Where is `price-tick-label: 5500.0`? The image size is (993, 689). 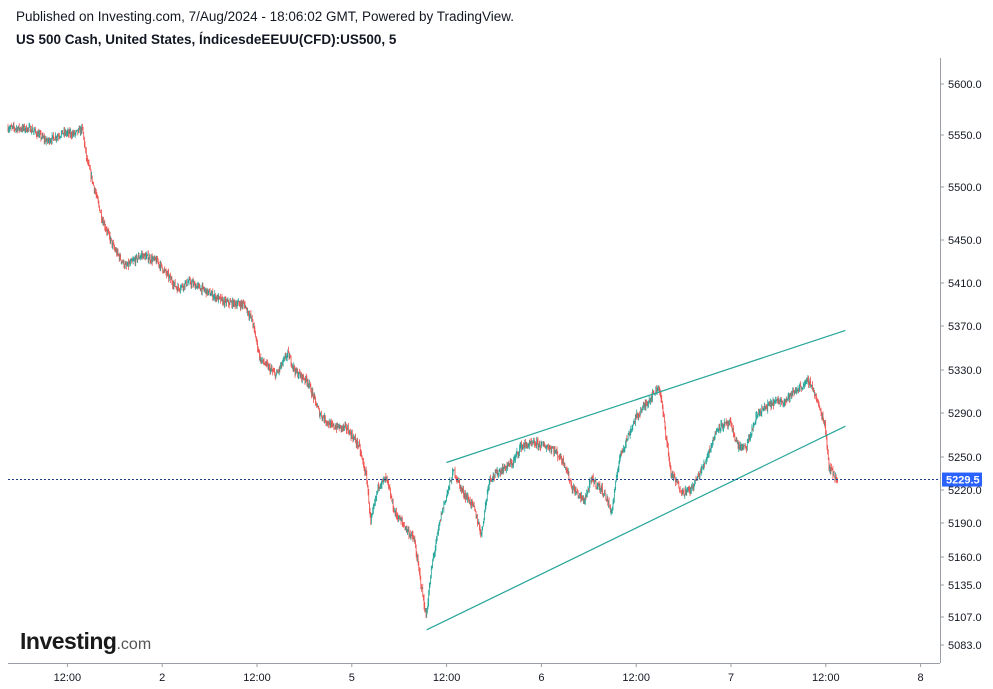 price-tick-label: 5500.0 is located at coordinates (965, 188).